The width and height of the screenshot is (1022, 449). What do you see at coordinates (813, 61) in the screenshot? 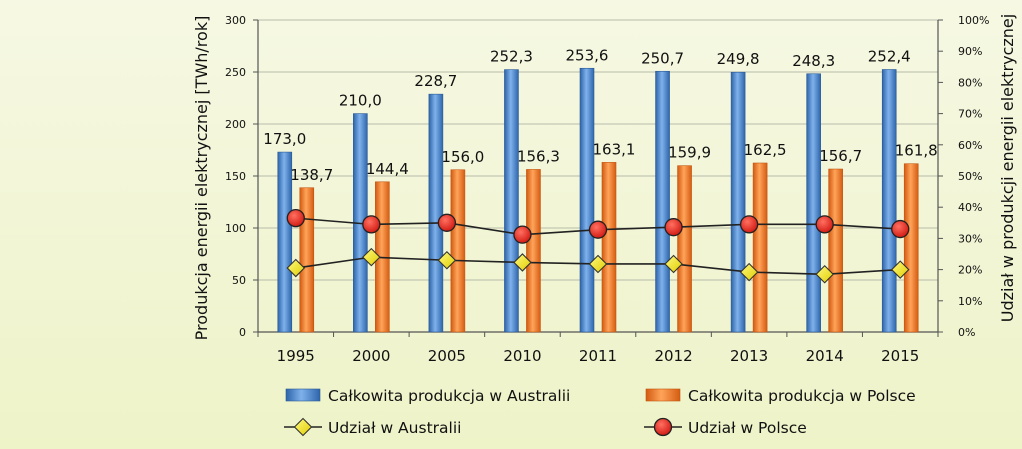
I see `bar-value-label: 248,3` at bounding box center [813, 61].